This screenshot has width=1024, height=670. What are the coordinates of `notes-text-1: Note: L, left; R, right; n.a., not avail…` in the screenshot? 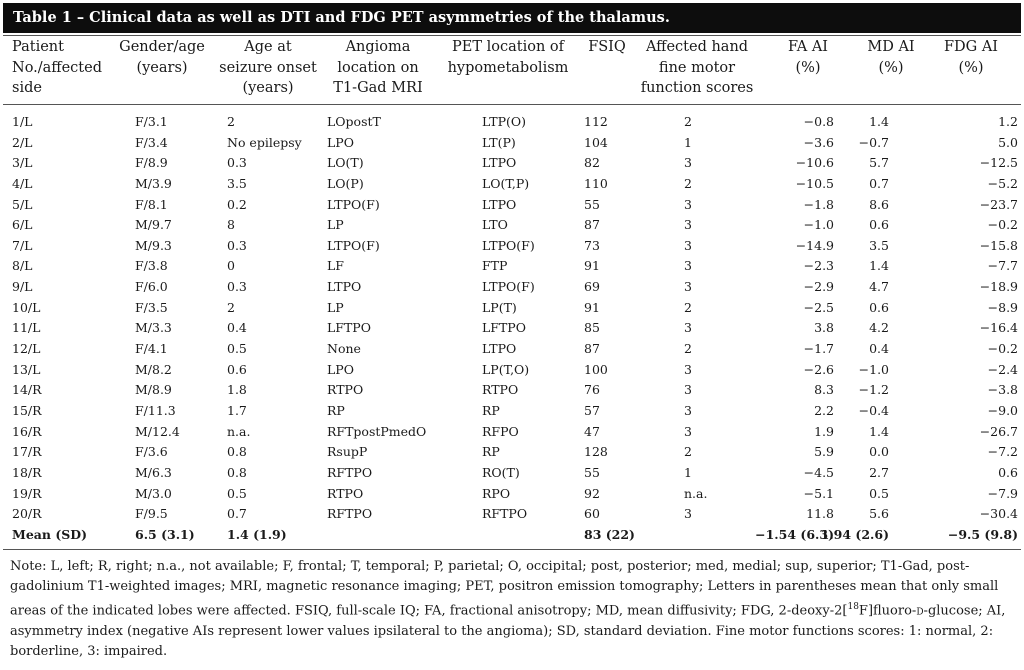 It's located at (504, 589).